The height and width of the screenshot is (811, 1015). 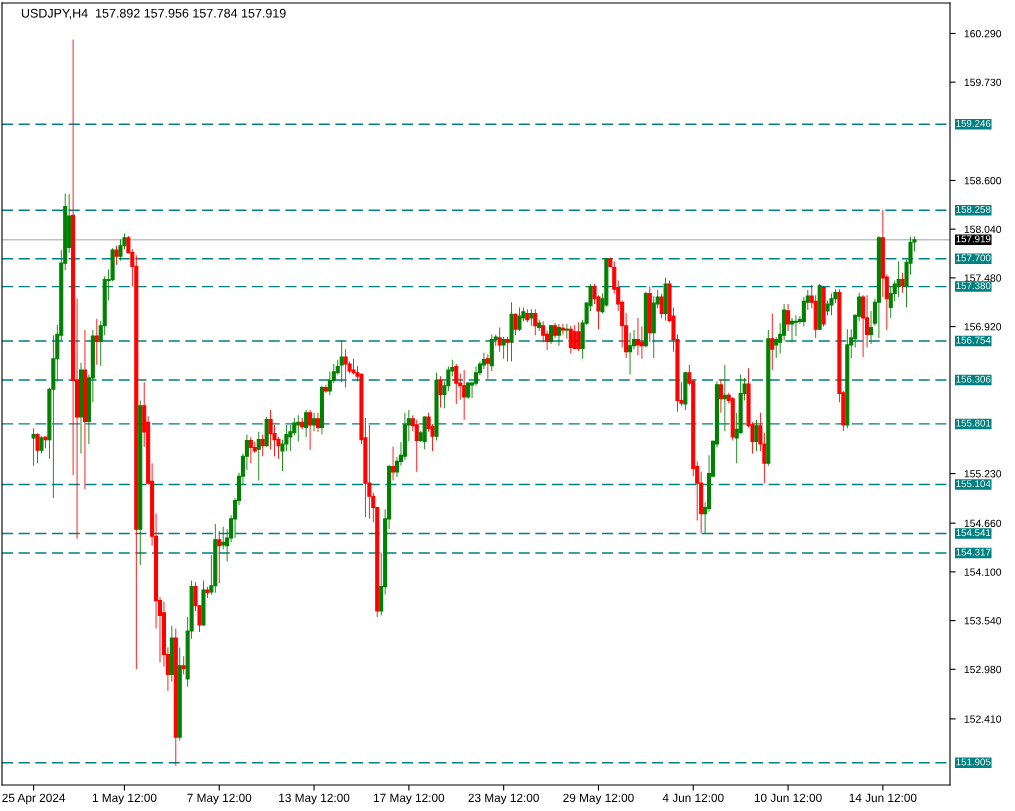 What do you see at coordinates (983, 278) in the screenshot?
I see `y-tick-label: 157.480` at bounding box center [983, 278].